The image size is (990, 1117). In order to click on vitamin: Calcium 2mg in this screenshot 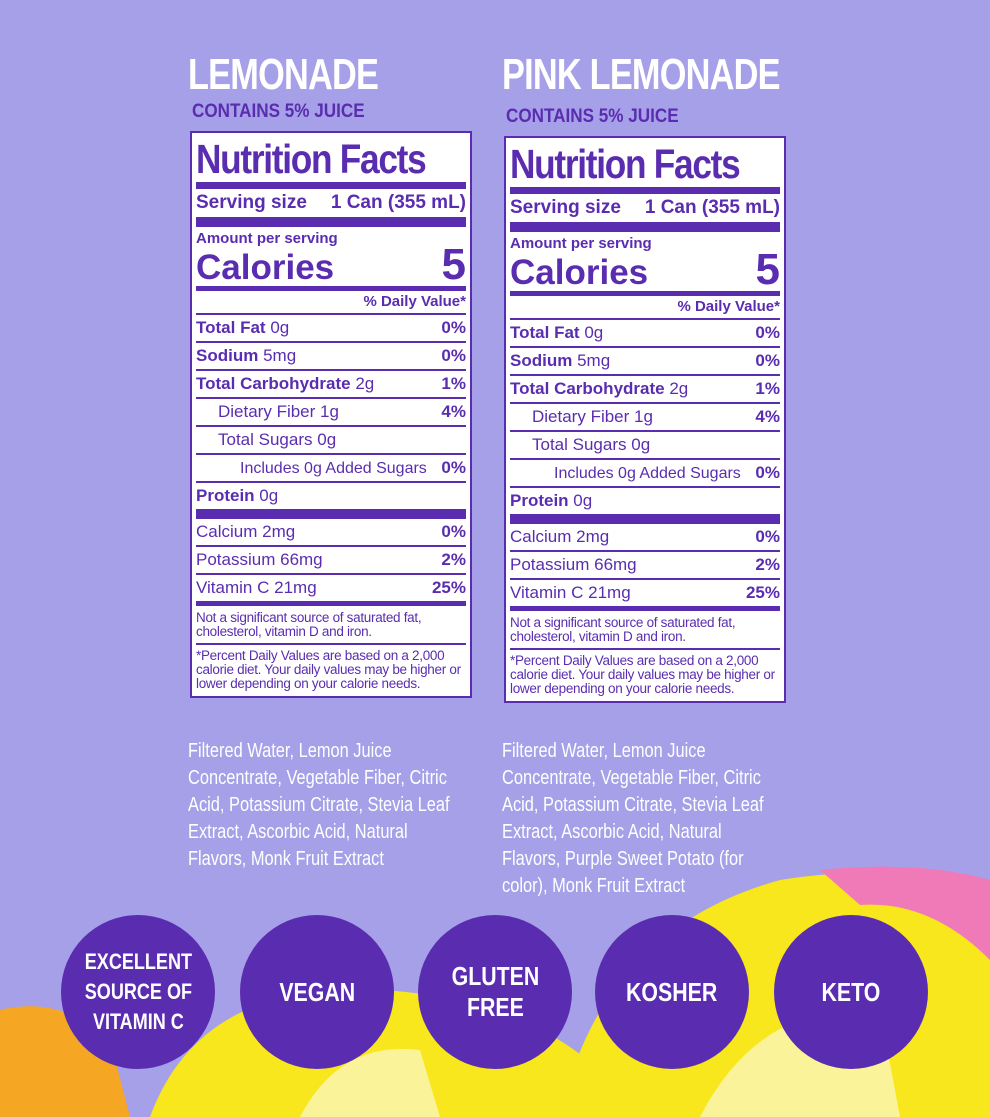, I will do `click(245, 532)`.